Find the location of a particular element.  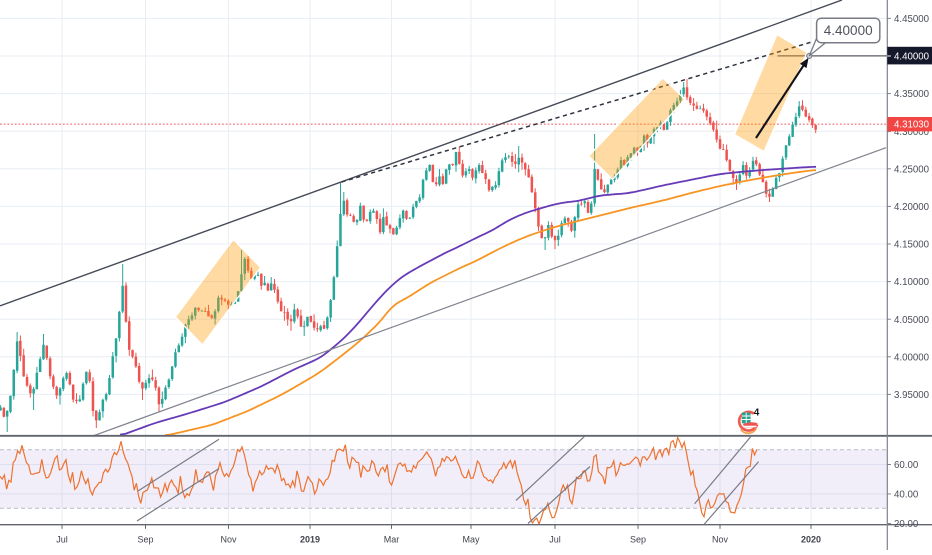

svg-text: 2019 is located at coordinates (310, 540).